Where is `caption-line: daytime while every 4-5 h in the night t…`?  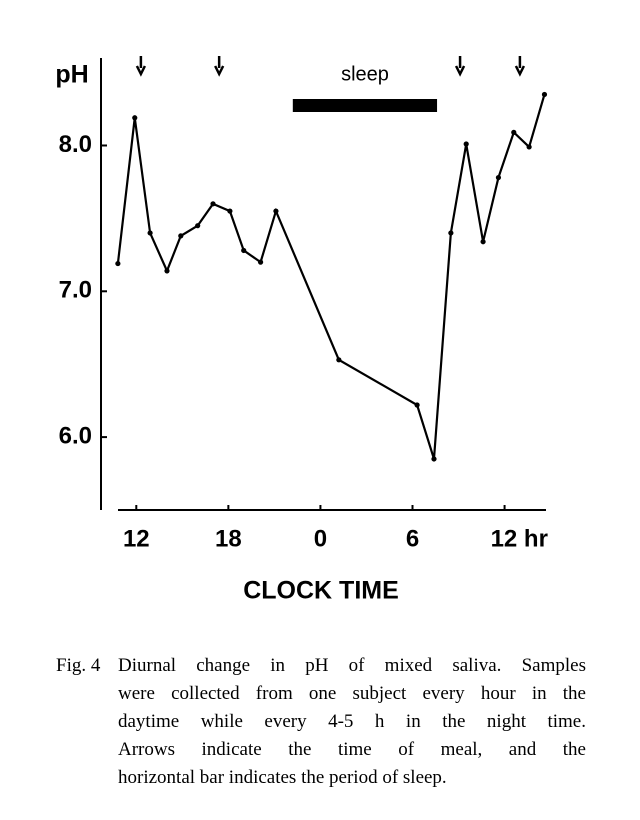
caption-line: daytime while every 4-5 h in the night t… is located at coordinates (352, 721).